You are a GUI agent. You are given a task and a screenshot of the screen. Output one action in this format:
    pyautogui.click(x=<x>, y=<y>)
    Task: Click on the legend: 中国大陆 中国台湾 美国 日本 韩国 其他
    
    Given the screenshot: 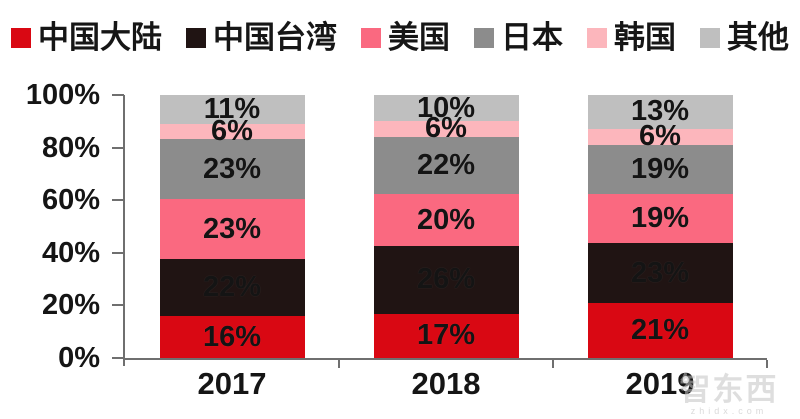 What is the action you would take?
    pyautogui.click(x=400, y=37)
    